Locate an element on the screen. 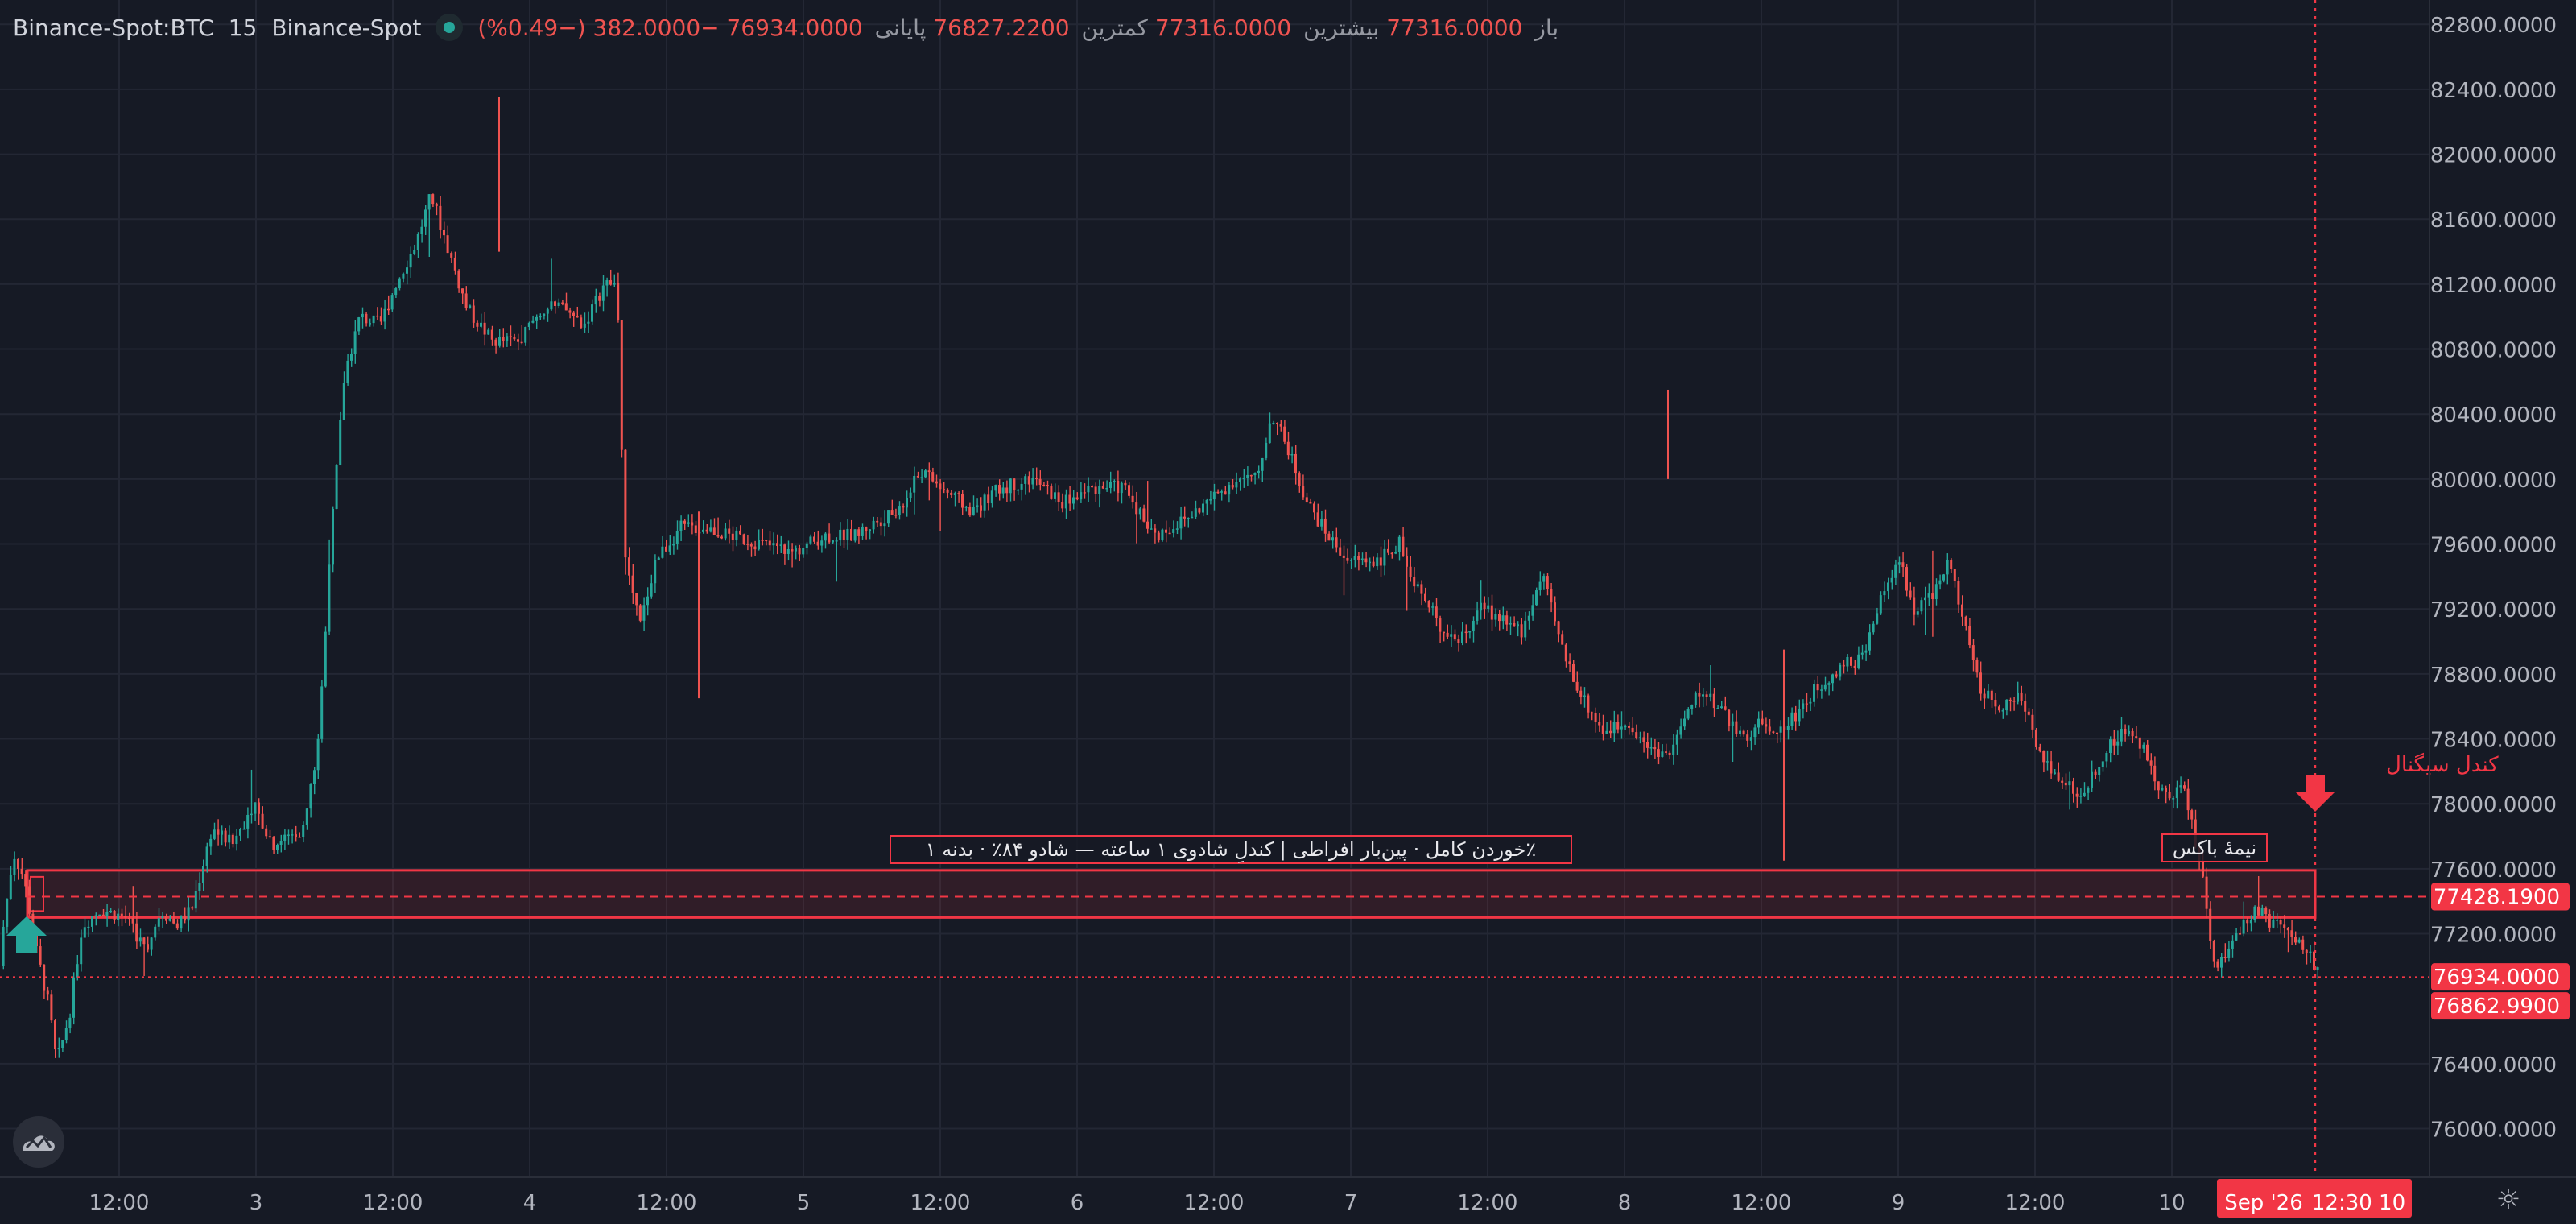 This screenshot has width=2576, height=1224. buy-arrow-icon is located at coordinates (26, 934).